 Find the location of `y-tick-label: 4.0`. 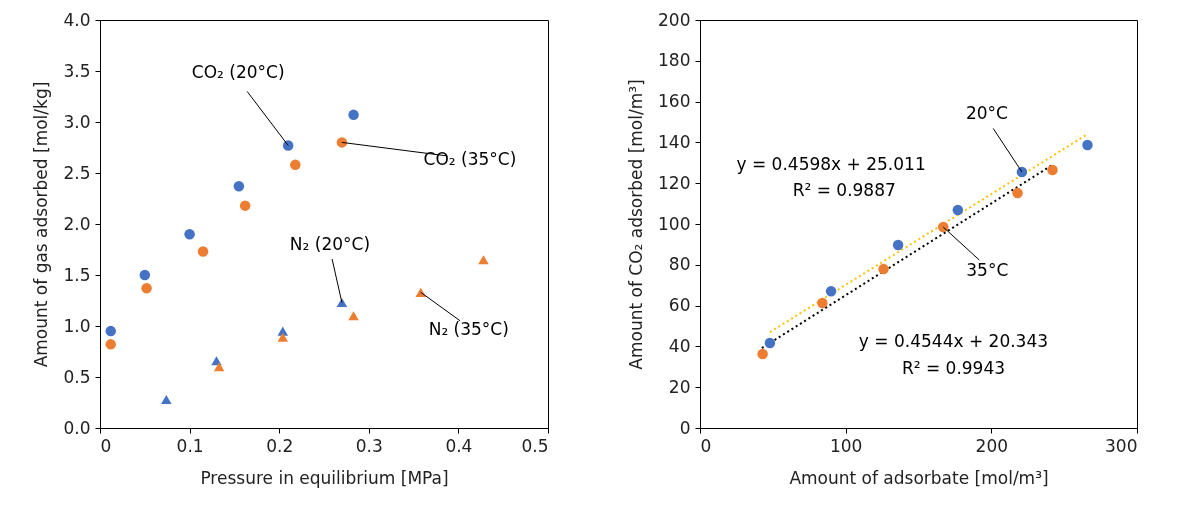

y-tick-label: 4.0 is located at coordinates (77, 19).